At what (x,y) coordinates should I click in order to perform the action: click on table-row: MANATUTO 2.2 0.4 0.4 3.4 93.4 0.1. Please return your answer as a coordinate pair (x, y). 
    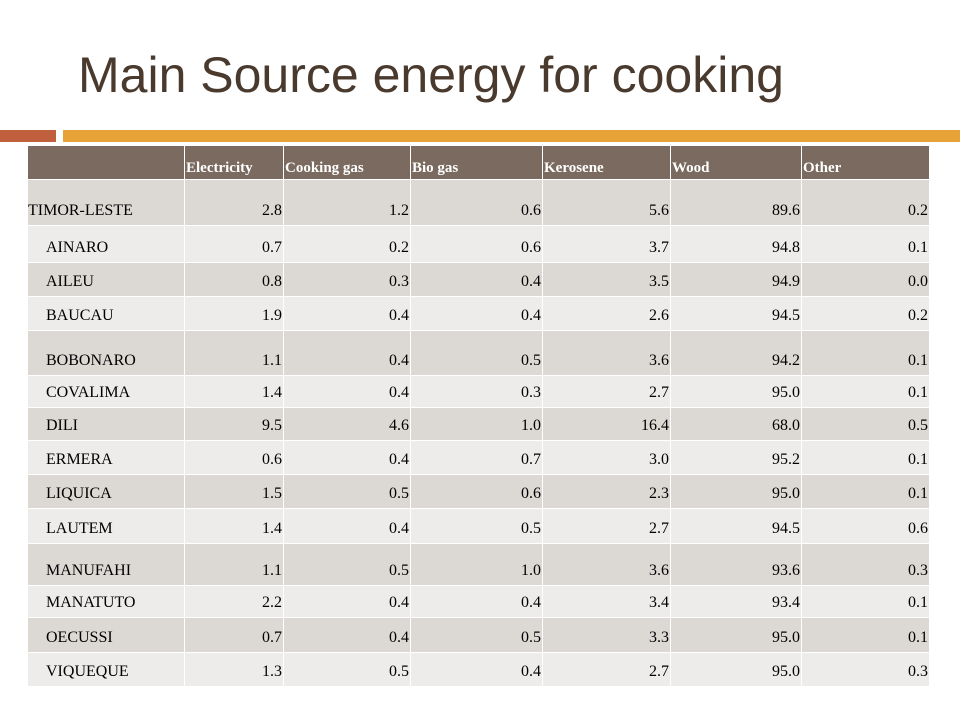
    Looking at the image, I should click on (478, 601).